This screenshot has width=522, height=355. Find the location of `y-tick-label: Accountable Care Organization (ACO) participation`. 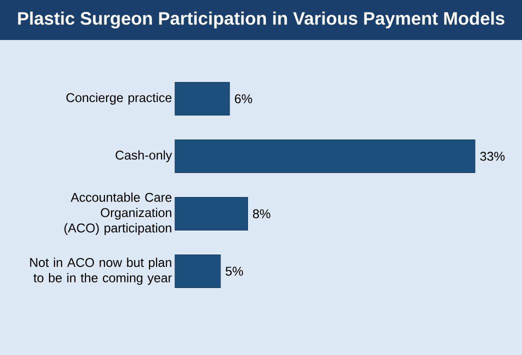

y-tick-label: Accountable Care Organization (ACO) participation is located at coordinates (118, 213).